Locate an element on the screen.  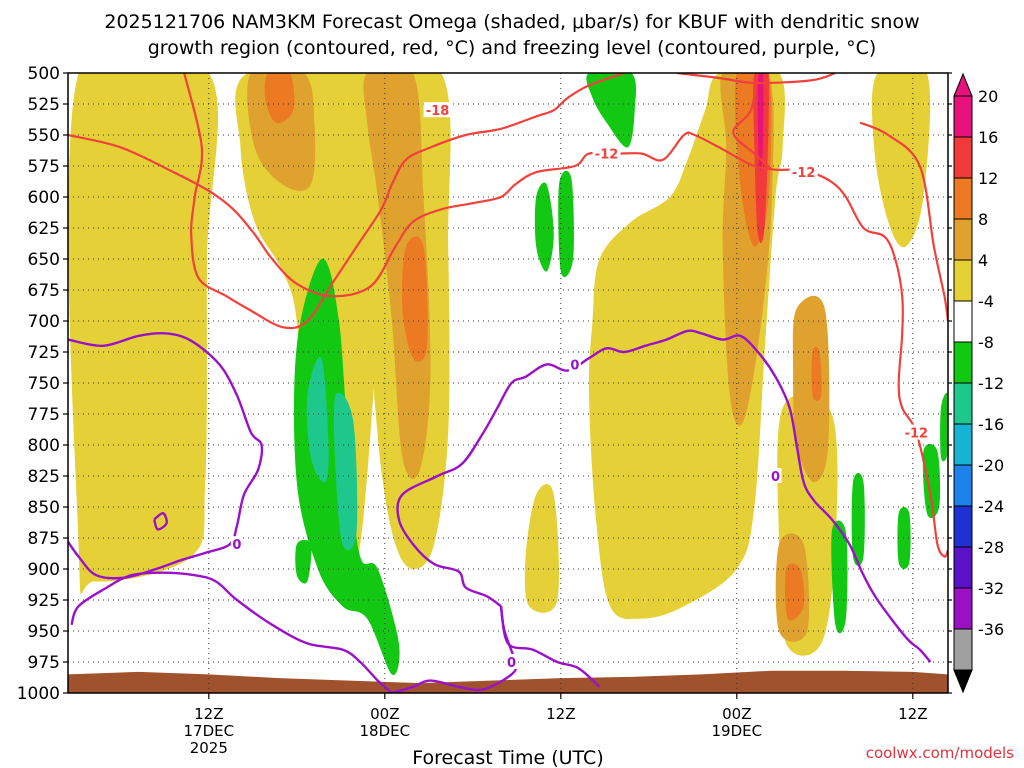
y-tick-label: 1000 is located at coordinates (38, 694).